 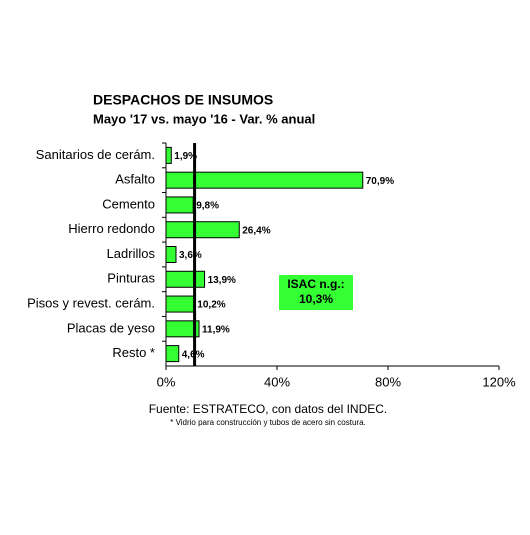 I want to click on value-label: 70,9%, so click(x=380, y=181).